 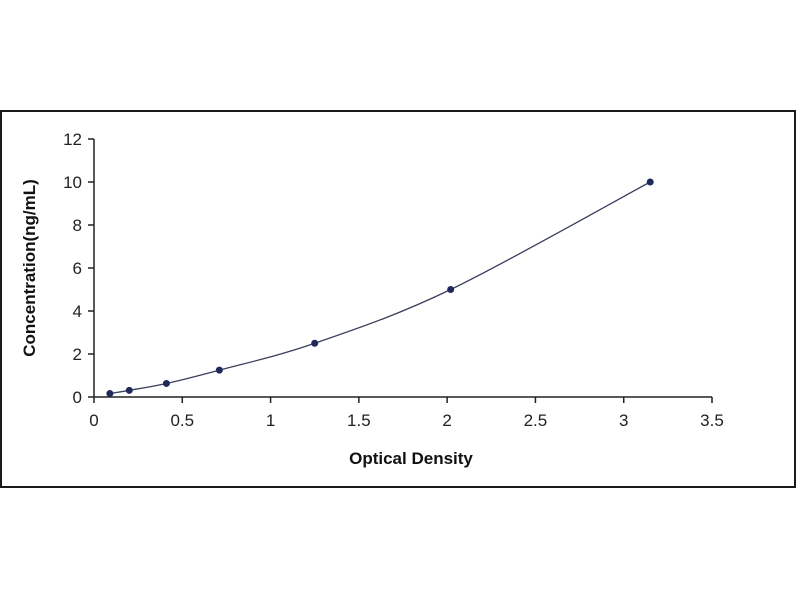 What do you see at coordinates (77, 311) in the screenshot?
I see `y-tick-label: 4` at bounding box center [77, 311].